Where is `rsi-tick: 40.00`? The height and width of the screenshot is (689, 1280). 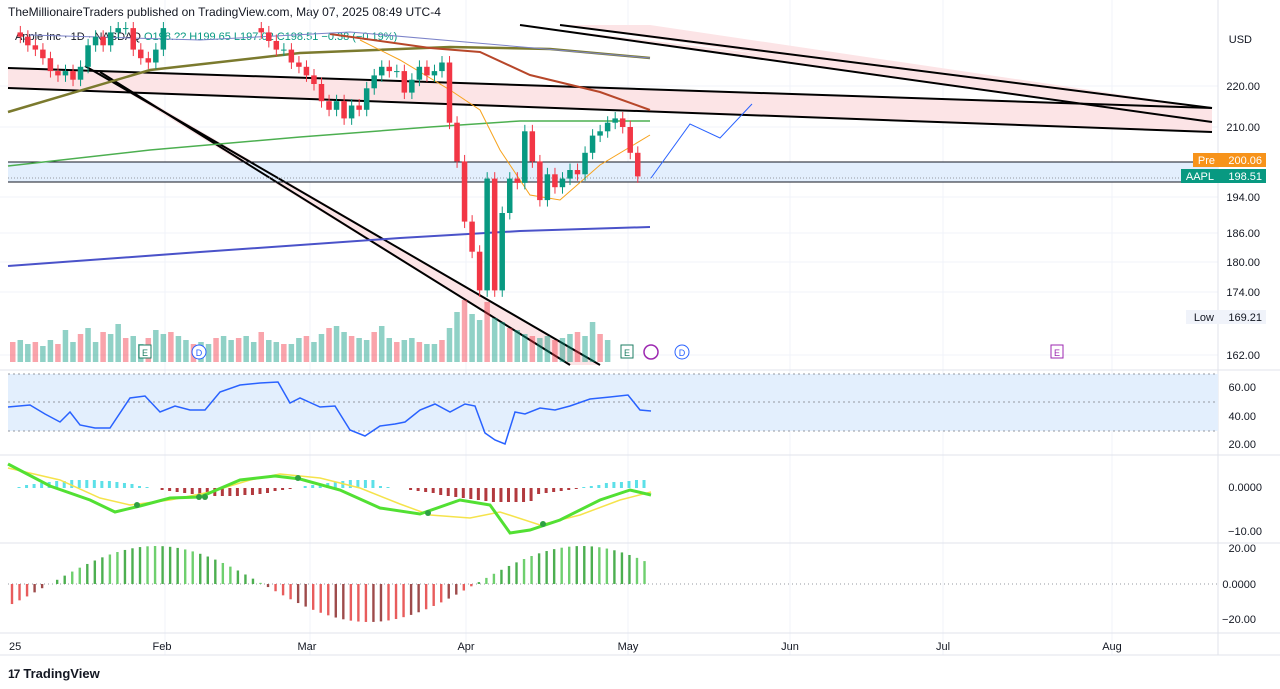 rsi-tick: 40.00 is located at coordinates (1242, 417).